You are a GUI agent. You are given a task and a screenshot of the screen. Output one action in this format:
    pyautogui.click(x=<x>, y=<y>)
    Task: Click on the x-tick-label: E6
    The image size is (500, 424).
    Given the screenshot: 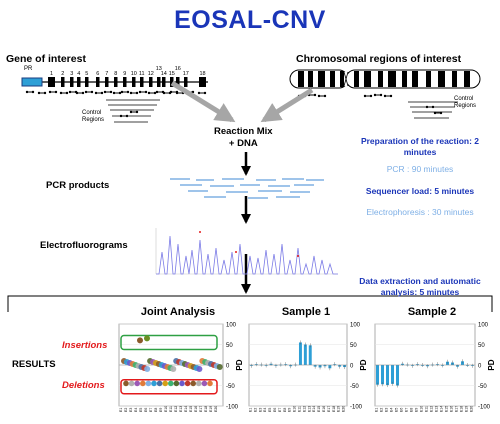 What is the action you would take?
    pyautogui.click(x=275, y=410)
    